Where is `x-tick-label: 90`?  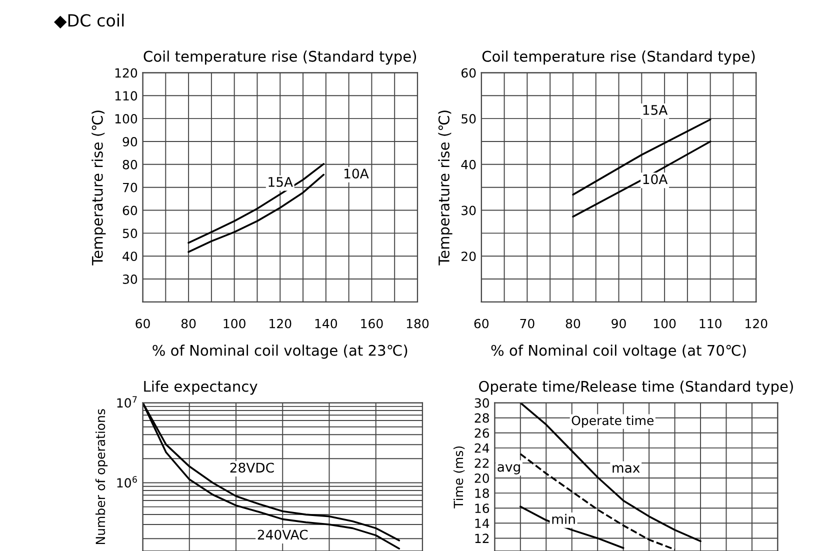 x-tick-label: 90 is located at coordinates (619, 323).